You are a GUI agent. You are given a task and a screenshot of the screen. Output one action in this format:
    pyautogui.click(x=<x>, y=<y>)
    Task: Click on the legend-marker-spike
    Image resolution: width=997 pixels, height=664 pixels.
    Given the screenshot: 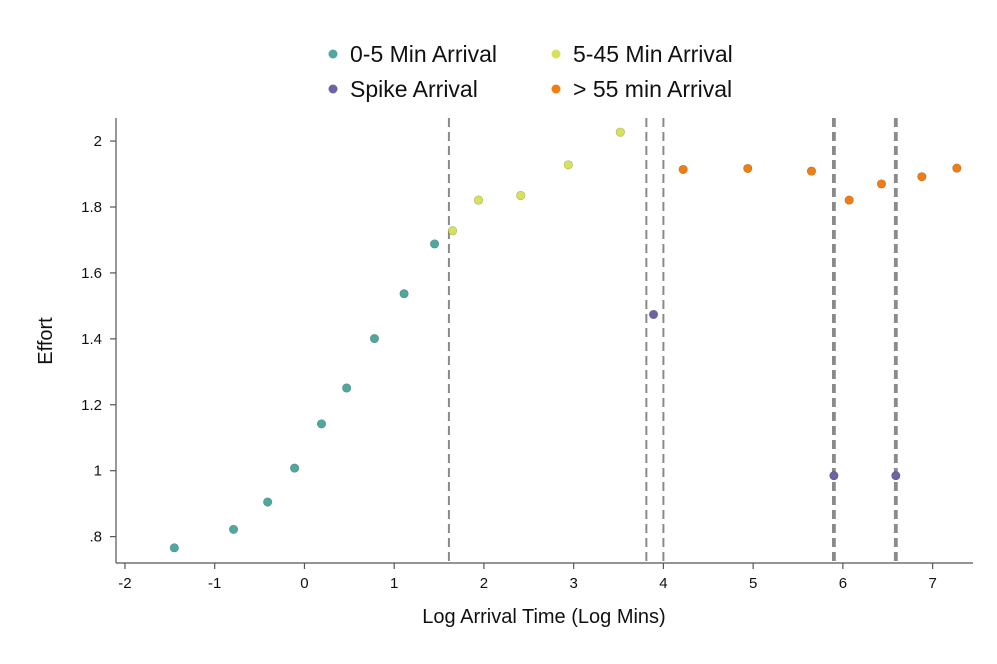 What is the action you would take?
    pyautogui.click(x=333, y=89)
    